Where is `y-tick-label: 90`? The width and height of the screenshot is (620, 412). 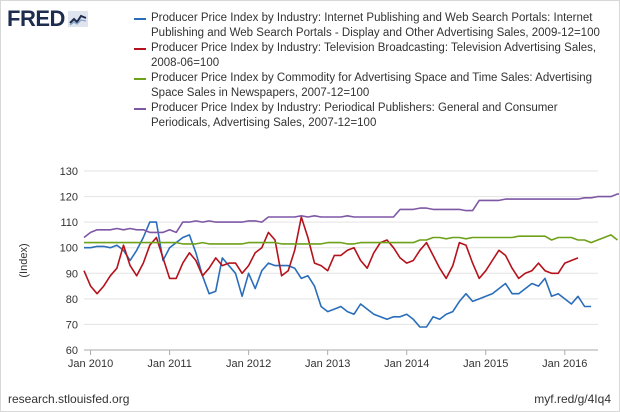 y-tick-label: 90 is located at coordinates (72, 274).